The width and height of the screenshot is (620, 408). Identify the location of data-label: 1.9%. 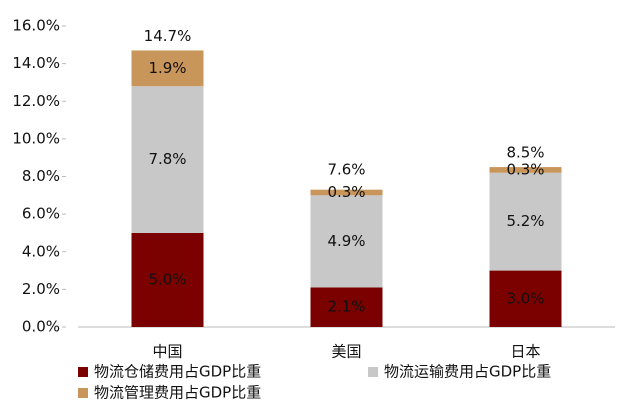
(167, 68).